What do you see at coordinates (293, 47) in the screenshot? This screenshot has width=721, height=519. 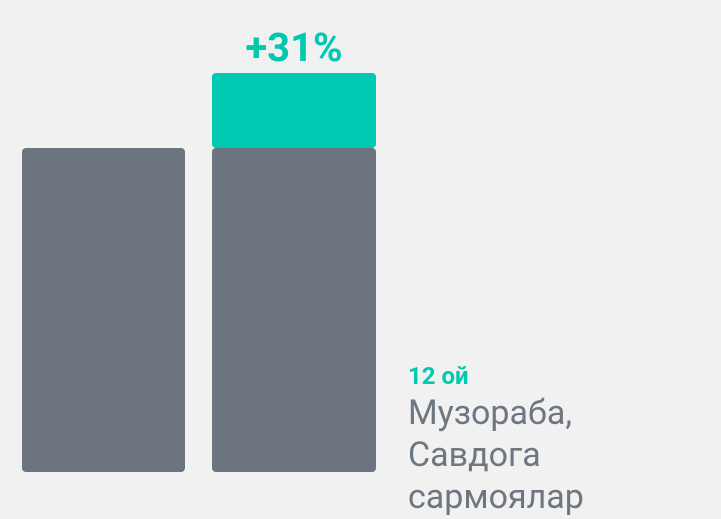 I see `value-label: +31%` at bounding box center [293, 47].